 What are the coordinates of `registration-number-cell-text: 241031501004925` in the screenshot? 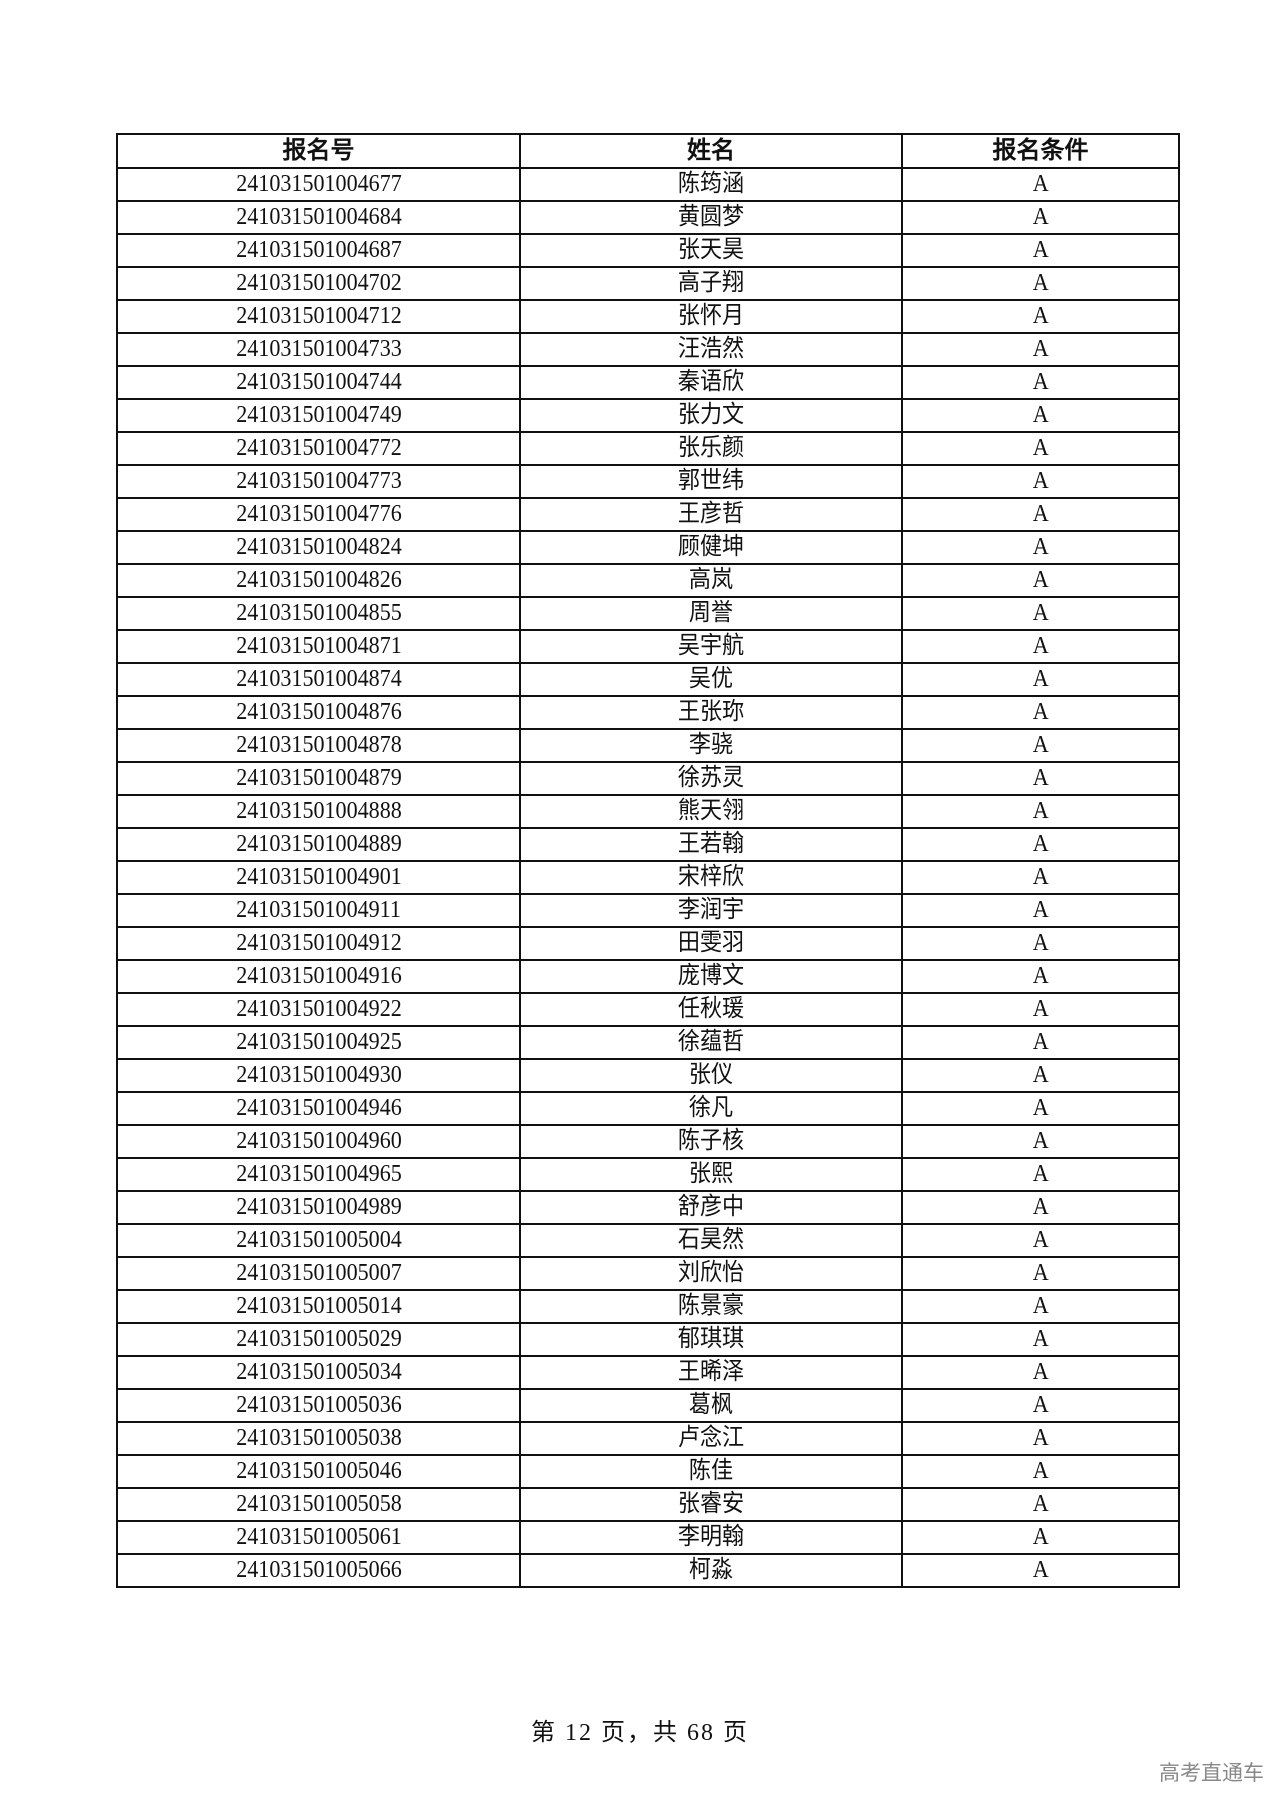 It's located at (318, 1042).